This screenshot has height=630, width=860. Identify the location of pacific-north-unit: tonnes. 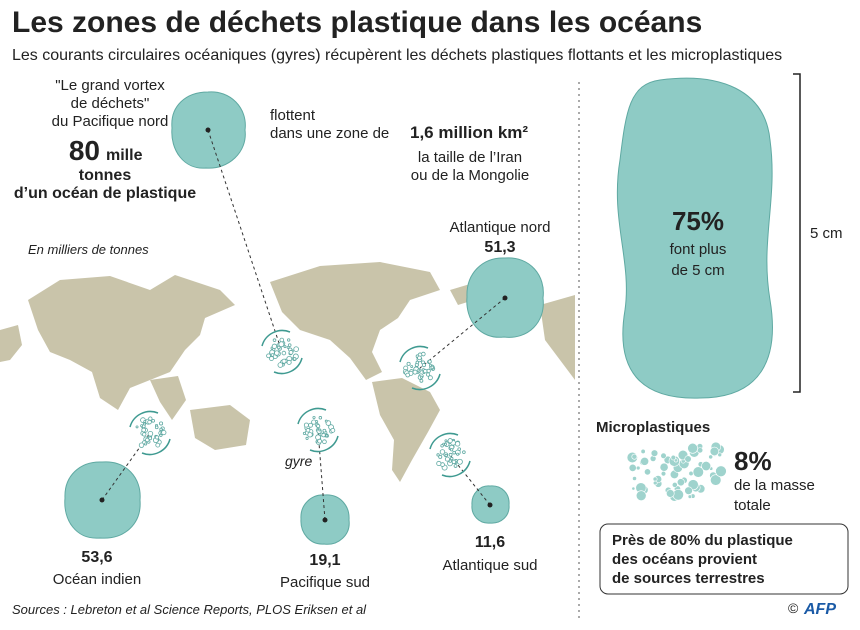
(105, 175).